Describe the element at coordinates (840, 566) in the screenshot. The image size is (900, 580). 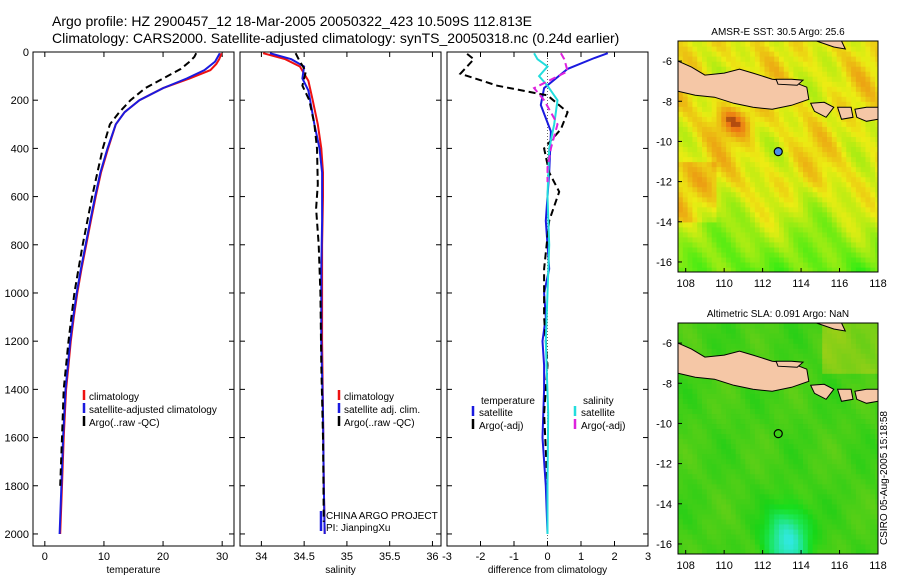
I see `x-tick-label: 116` at that location.